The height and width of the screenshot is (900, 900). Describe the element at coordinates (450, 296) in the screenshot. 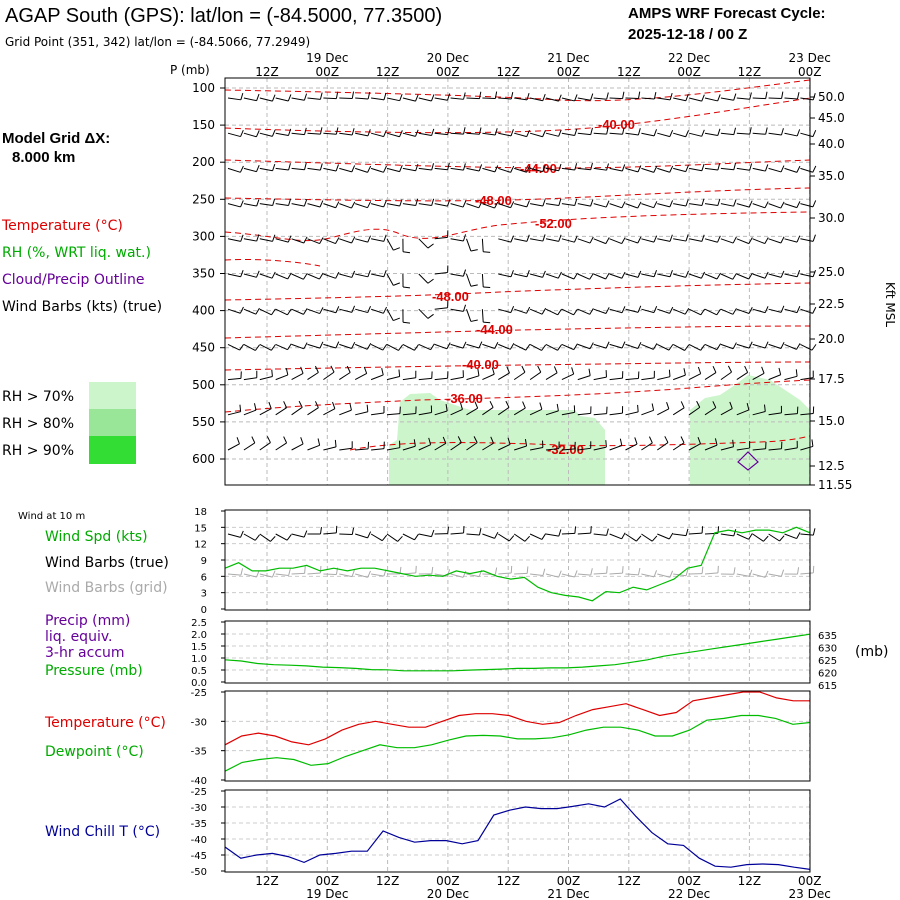

I see `isotherm-label-48b: -48.00` at that location.